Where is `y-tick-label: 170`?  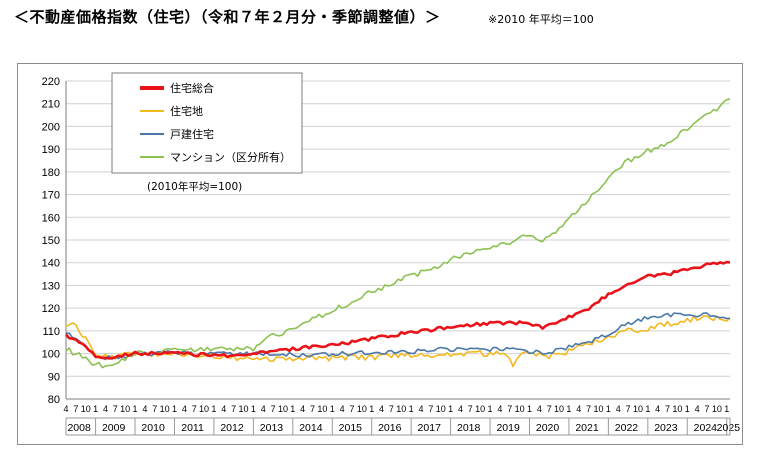 y-tick-label: 170 is located at coordinates (51, 196).